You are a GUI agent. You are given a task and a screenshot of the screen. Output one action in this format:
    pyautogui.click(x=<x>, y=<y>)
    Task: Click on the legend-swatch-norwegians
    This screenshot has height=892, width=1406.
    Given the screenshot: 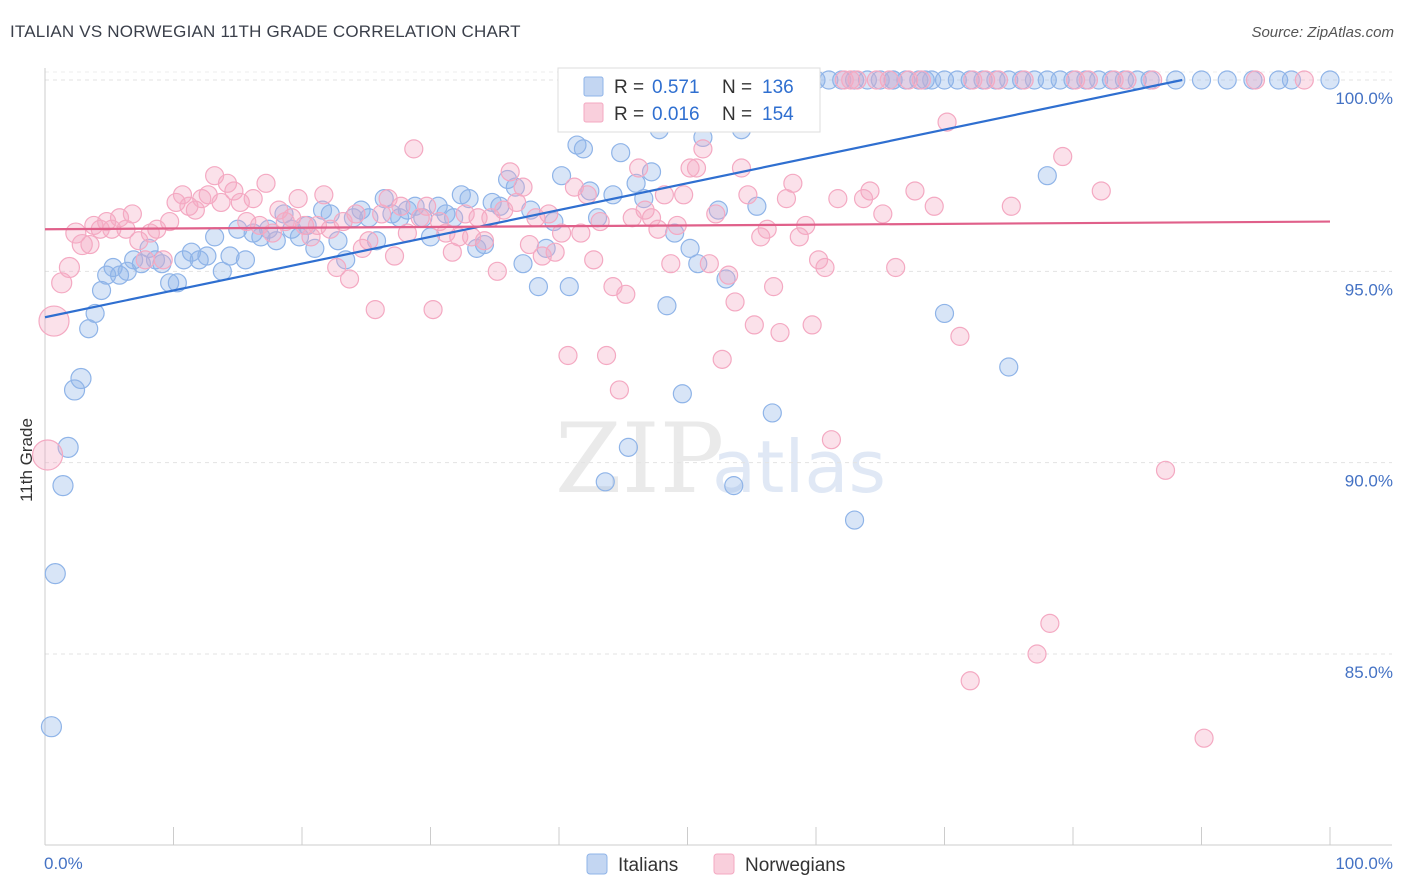 What is the action you would take?
    pyautogui.click(x=593, y=112)
    